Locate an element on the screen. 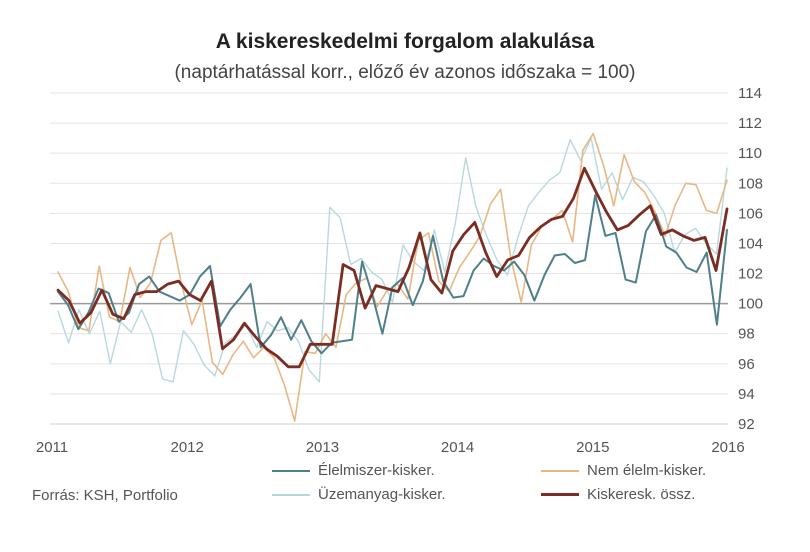 The height and width of the screenshot is (552, 810). y-tick-label: 102 is located at coordinates (750, 274).